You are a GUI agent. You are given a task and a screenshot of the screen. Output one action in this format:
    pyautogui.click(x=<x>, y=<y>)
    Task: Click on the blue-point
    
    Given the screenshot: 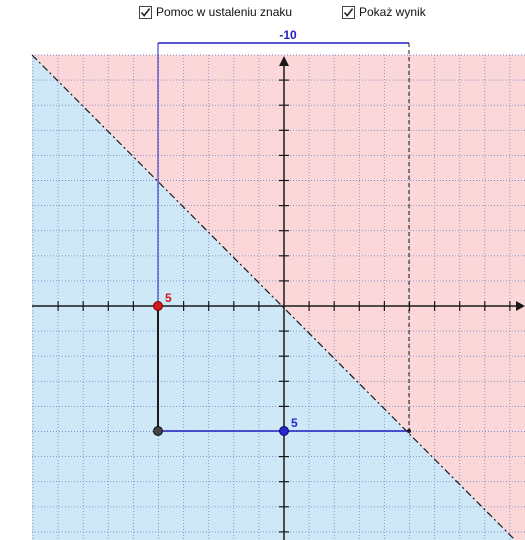 What is the action you would take?
    pyautogui.click(x=284, y=431)
    